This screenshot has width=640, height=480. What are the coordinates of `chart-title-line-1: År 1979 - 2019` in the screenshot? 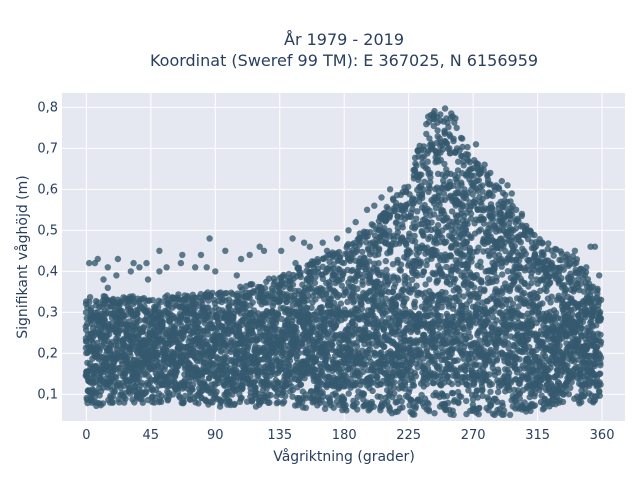 It's located at (344, 39).